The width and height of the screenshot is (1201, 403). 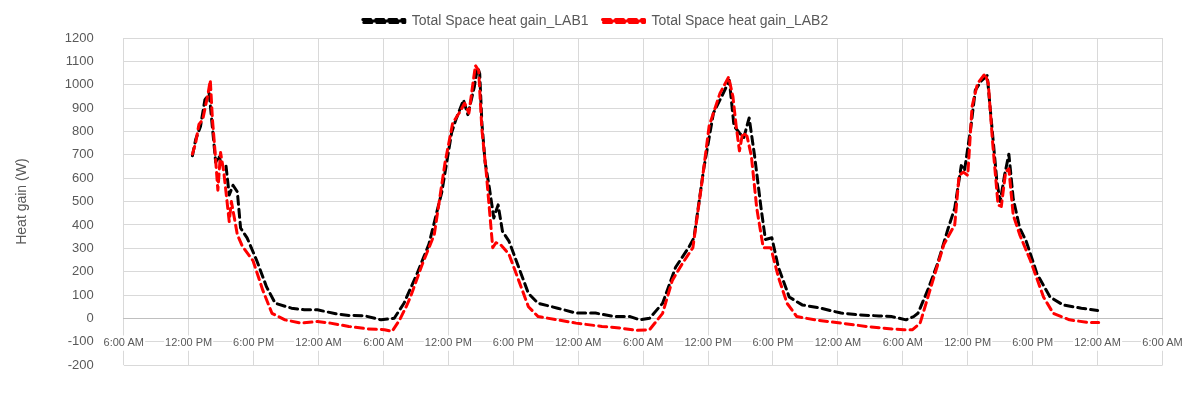 What do you see at coordinates (80, 364) in the screenshot?
I see `y-tick-label: -200` at bounding box center [80, 364].